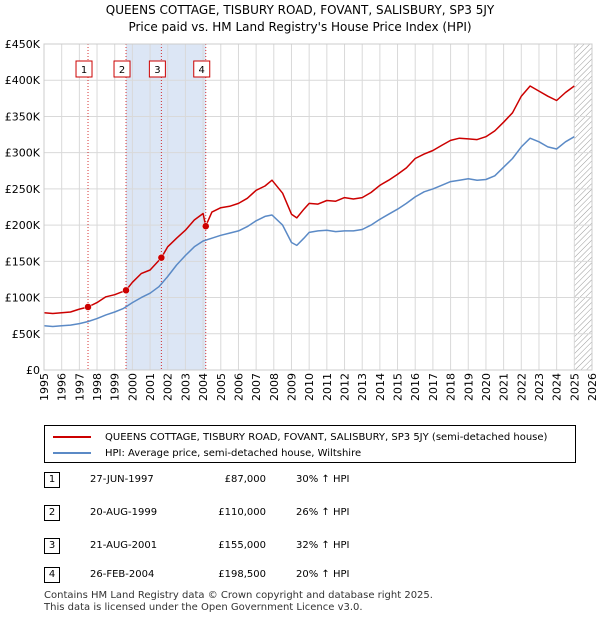 The width and height of the screenshot is (600, 620). I want to click on x-tick-label: 2004, so click(203, 387).